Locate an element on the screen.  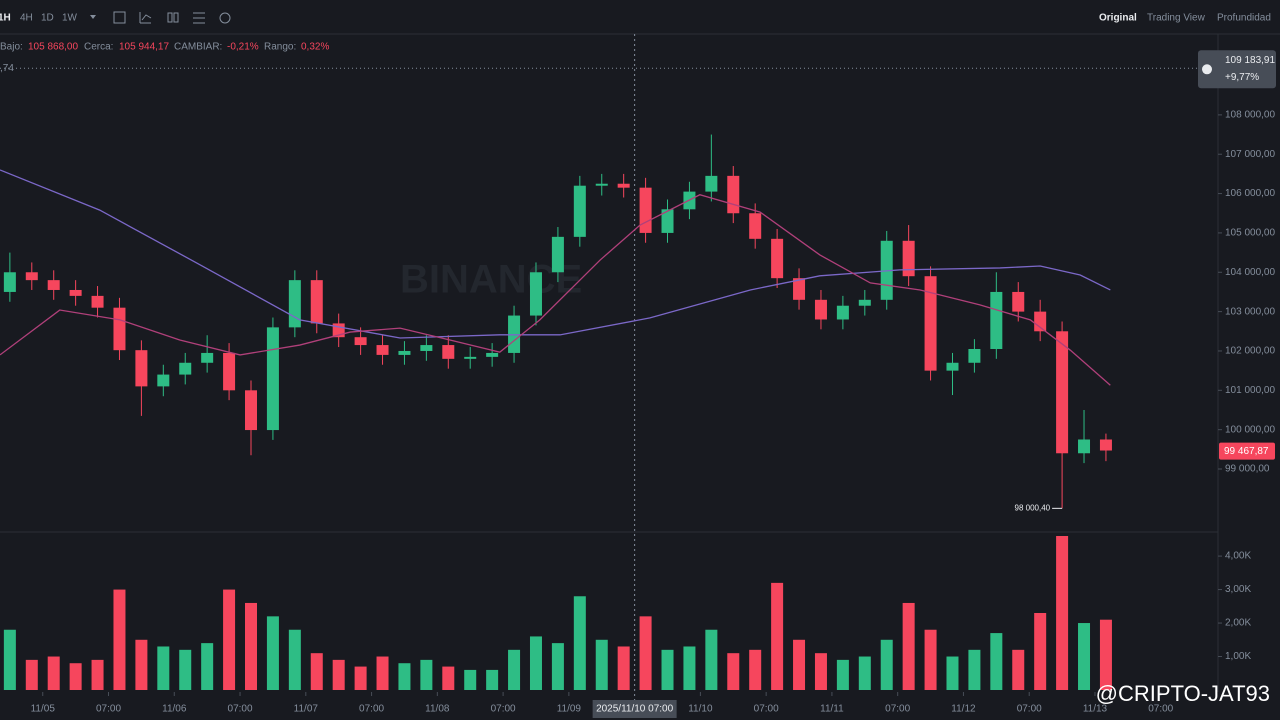
marked-price-left: ,74 is located at coordinates (7, 68).